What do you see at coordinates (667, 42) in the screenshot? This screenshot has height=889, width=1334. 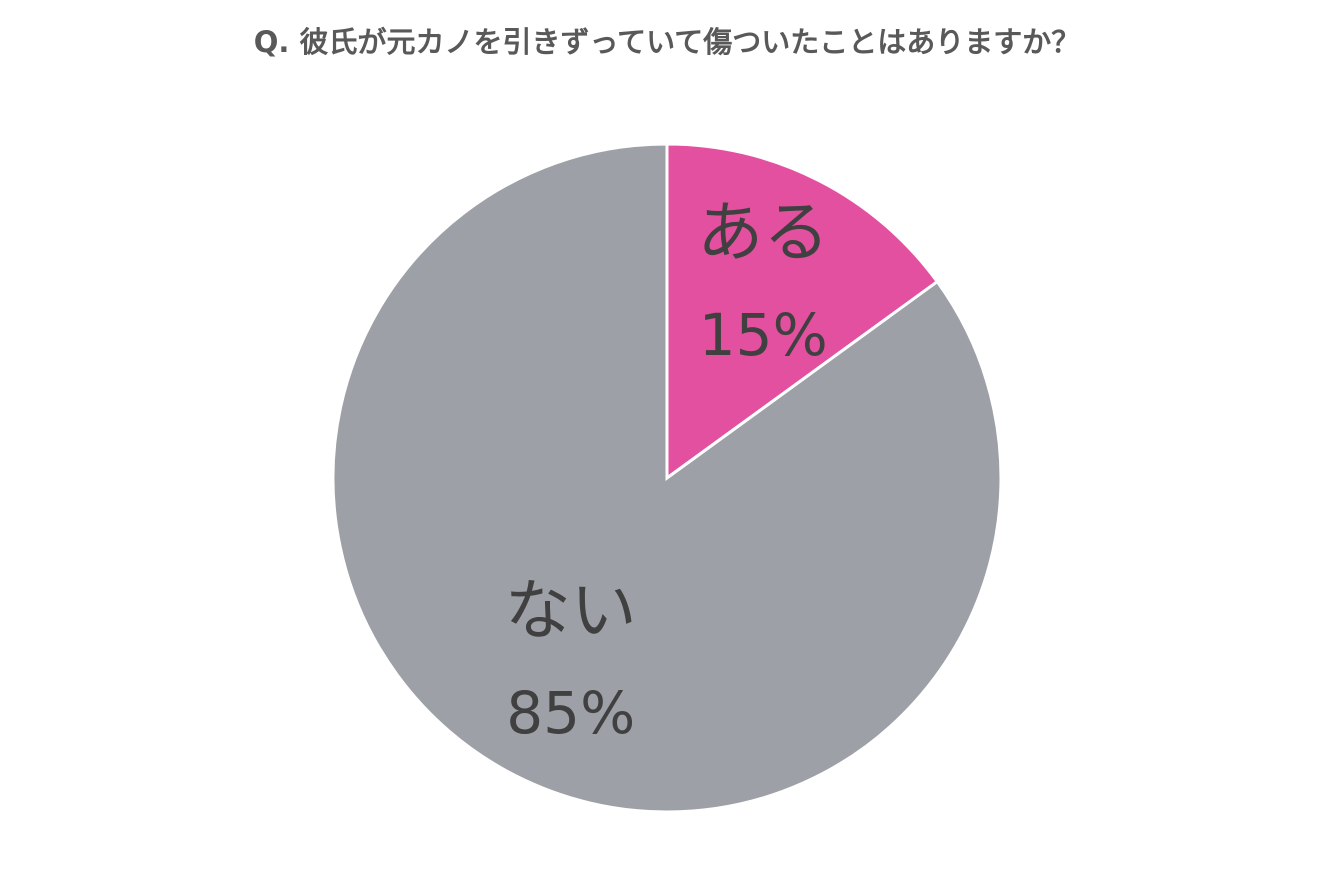 I see `chart-title: Q. 彼氏が元カノを引きずっていて傷ついたことはありますか？` at bounding box center [667, 42].